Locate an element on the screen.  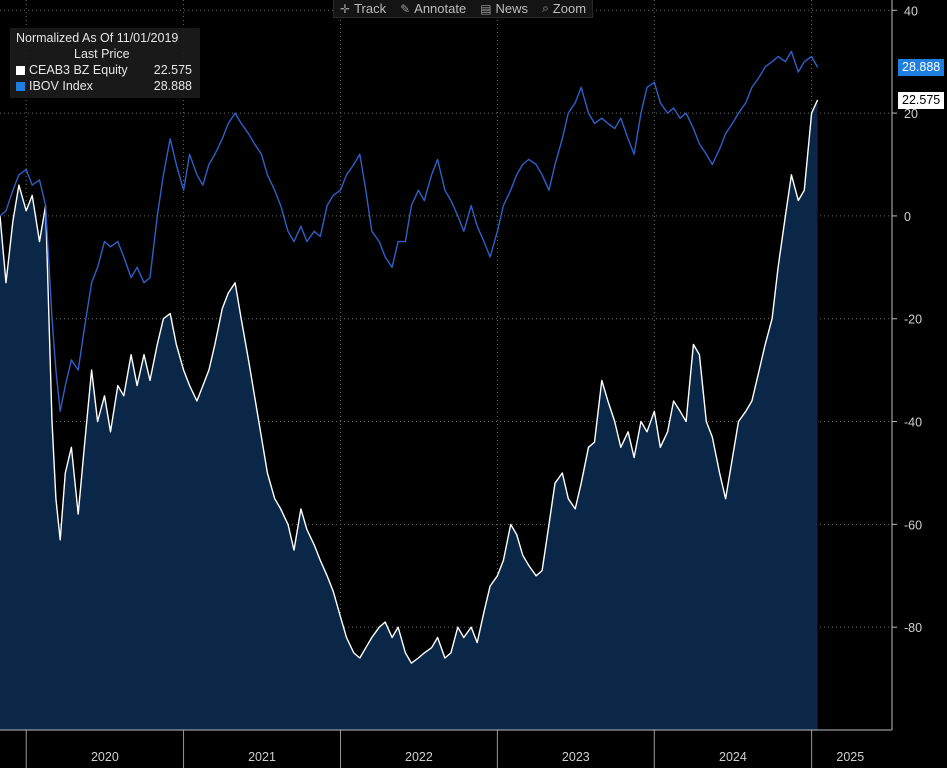
ibov-last-price-tag: 28.888 is located at coordinates (921, 68).